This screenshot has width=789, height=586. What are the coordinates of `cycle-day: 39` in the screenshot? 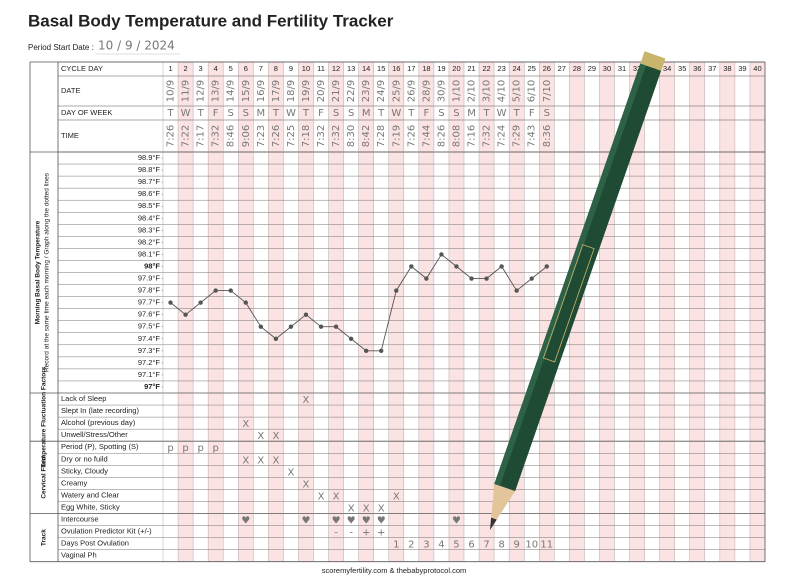 It's located at (742, 68).